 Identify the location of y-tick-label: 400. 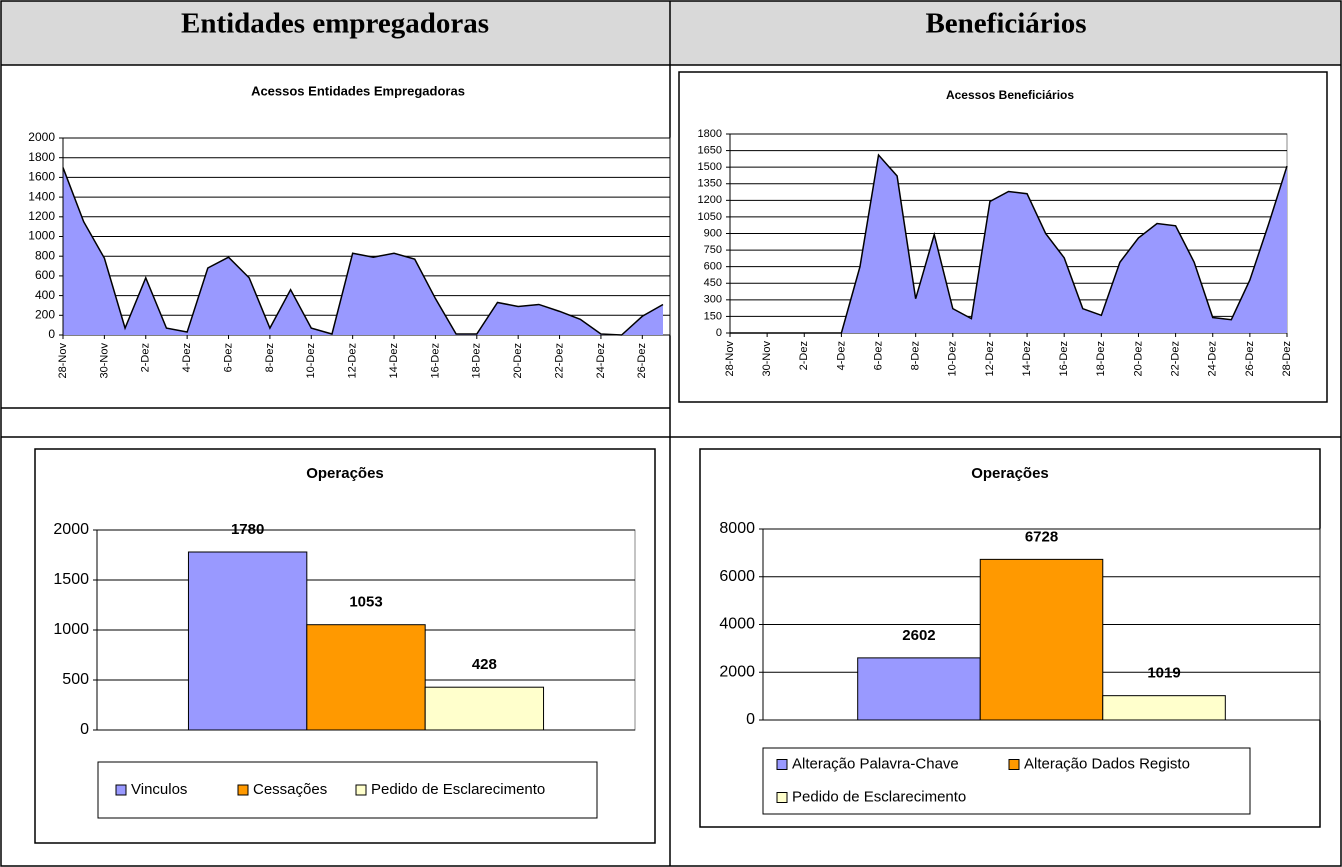
(45, 295).